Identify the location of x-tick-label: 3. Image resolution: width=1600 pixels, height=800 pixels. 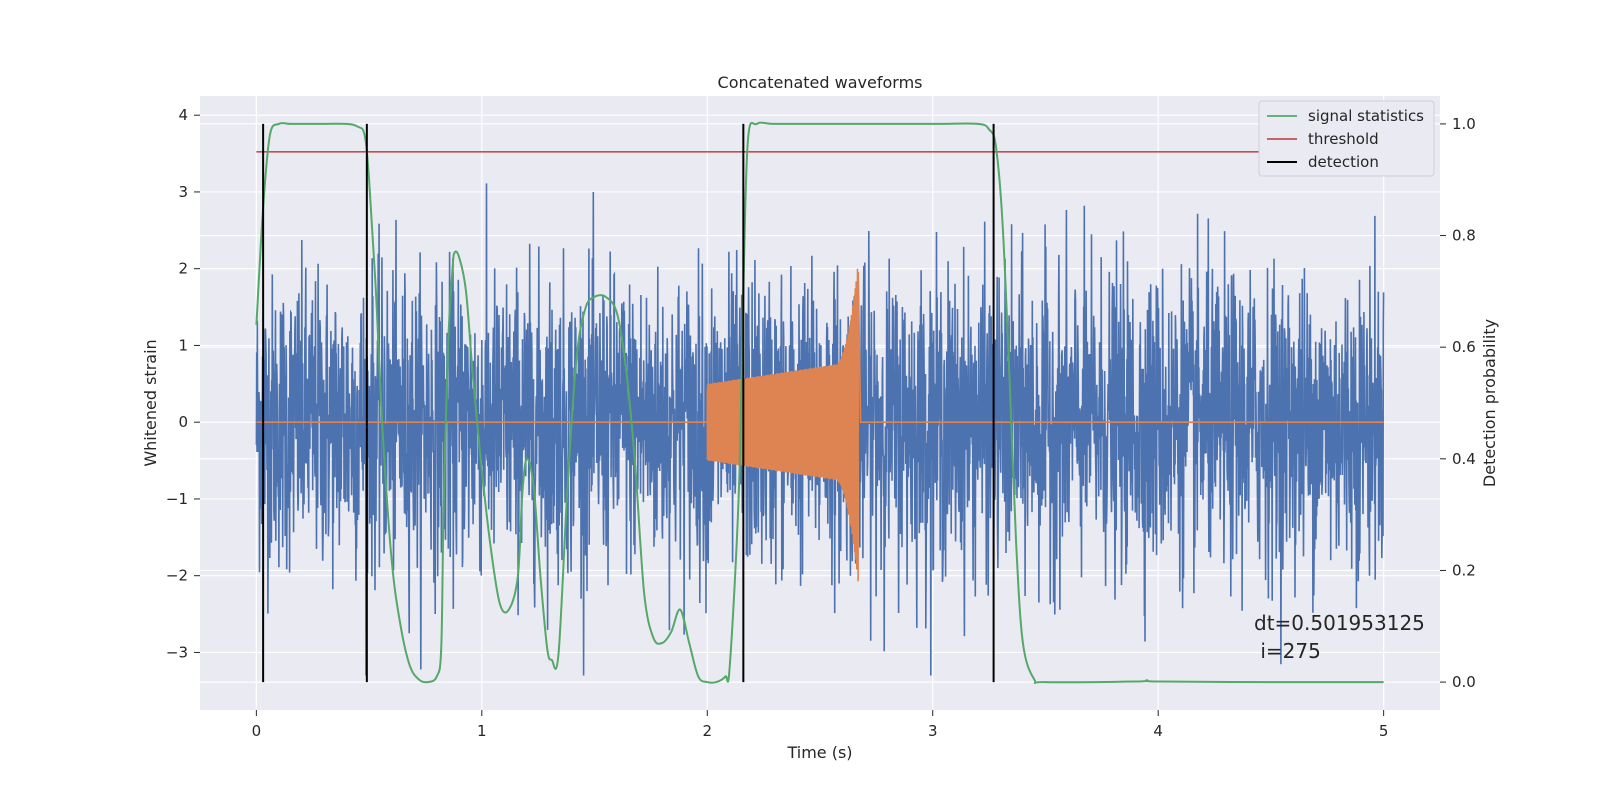
(933, 731).